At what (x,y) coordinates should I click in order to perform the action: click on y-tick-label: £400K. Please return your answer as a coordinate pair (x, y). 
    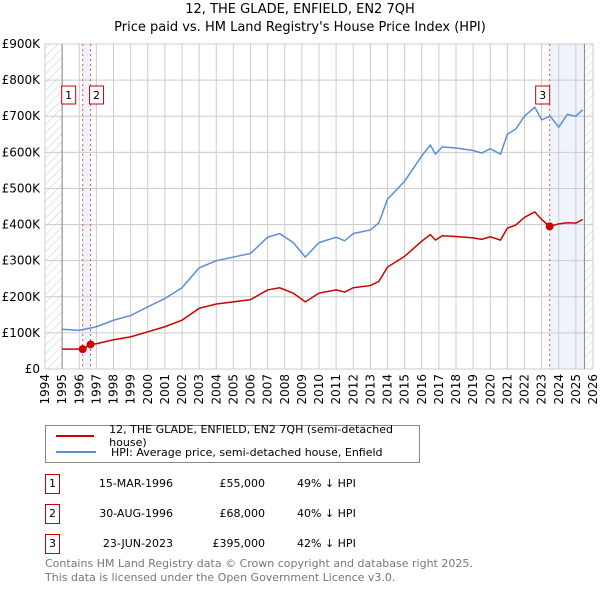
    Looking at the image, I should click on (22, 225).